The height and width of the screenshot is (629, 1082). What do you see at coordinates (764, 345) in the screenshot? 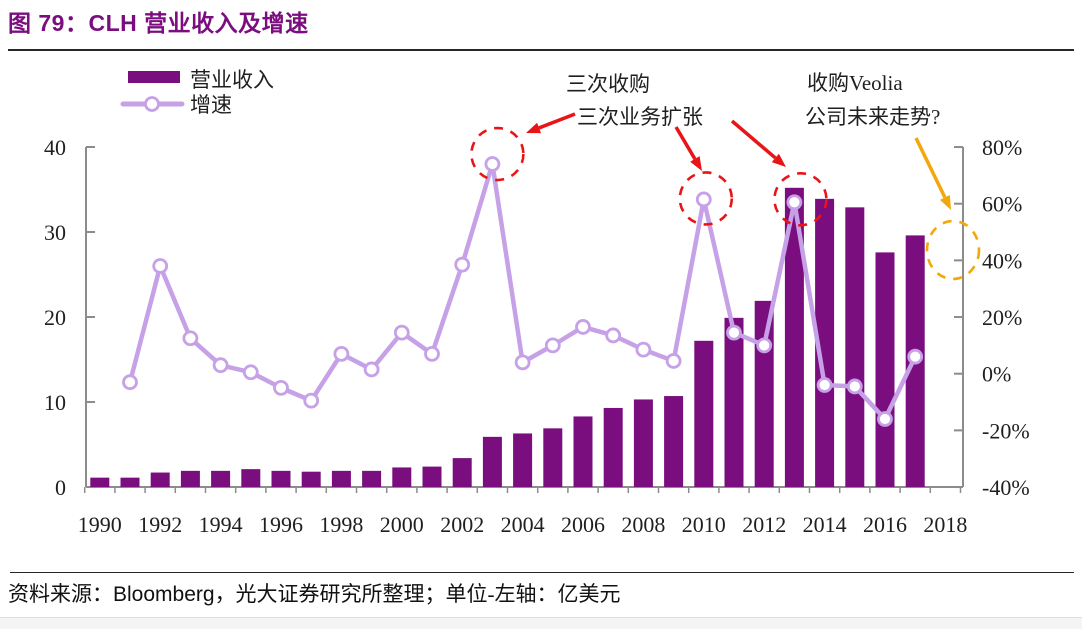
I see `growth-marker-2012` at bounding box center [764, 345].